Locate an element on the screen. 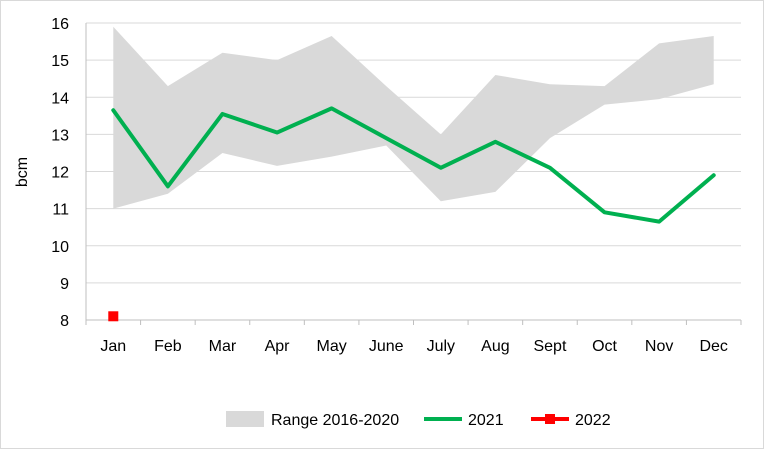  x-tick-label-july: July is located at coordinates (441, 346).